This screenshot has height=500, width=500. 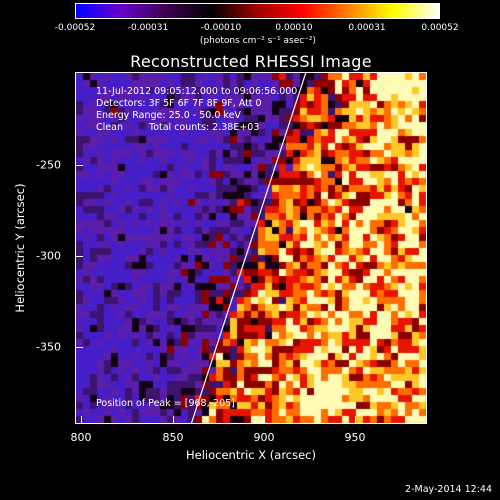 I want to click on timestamp-footer: 2-May-2014 12:44, so click(x=448, y=489).